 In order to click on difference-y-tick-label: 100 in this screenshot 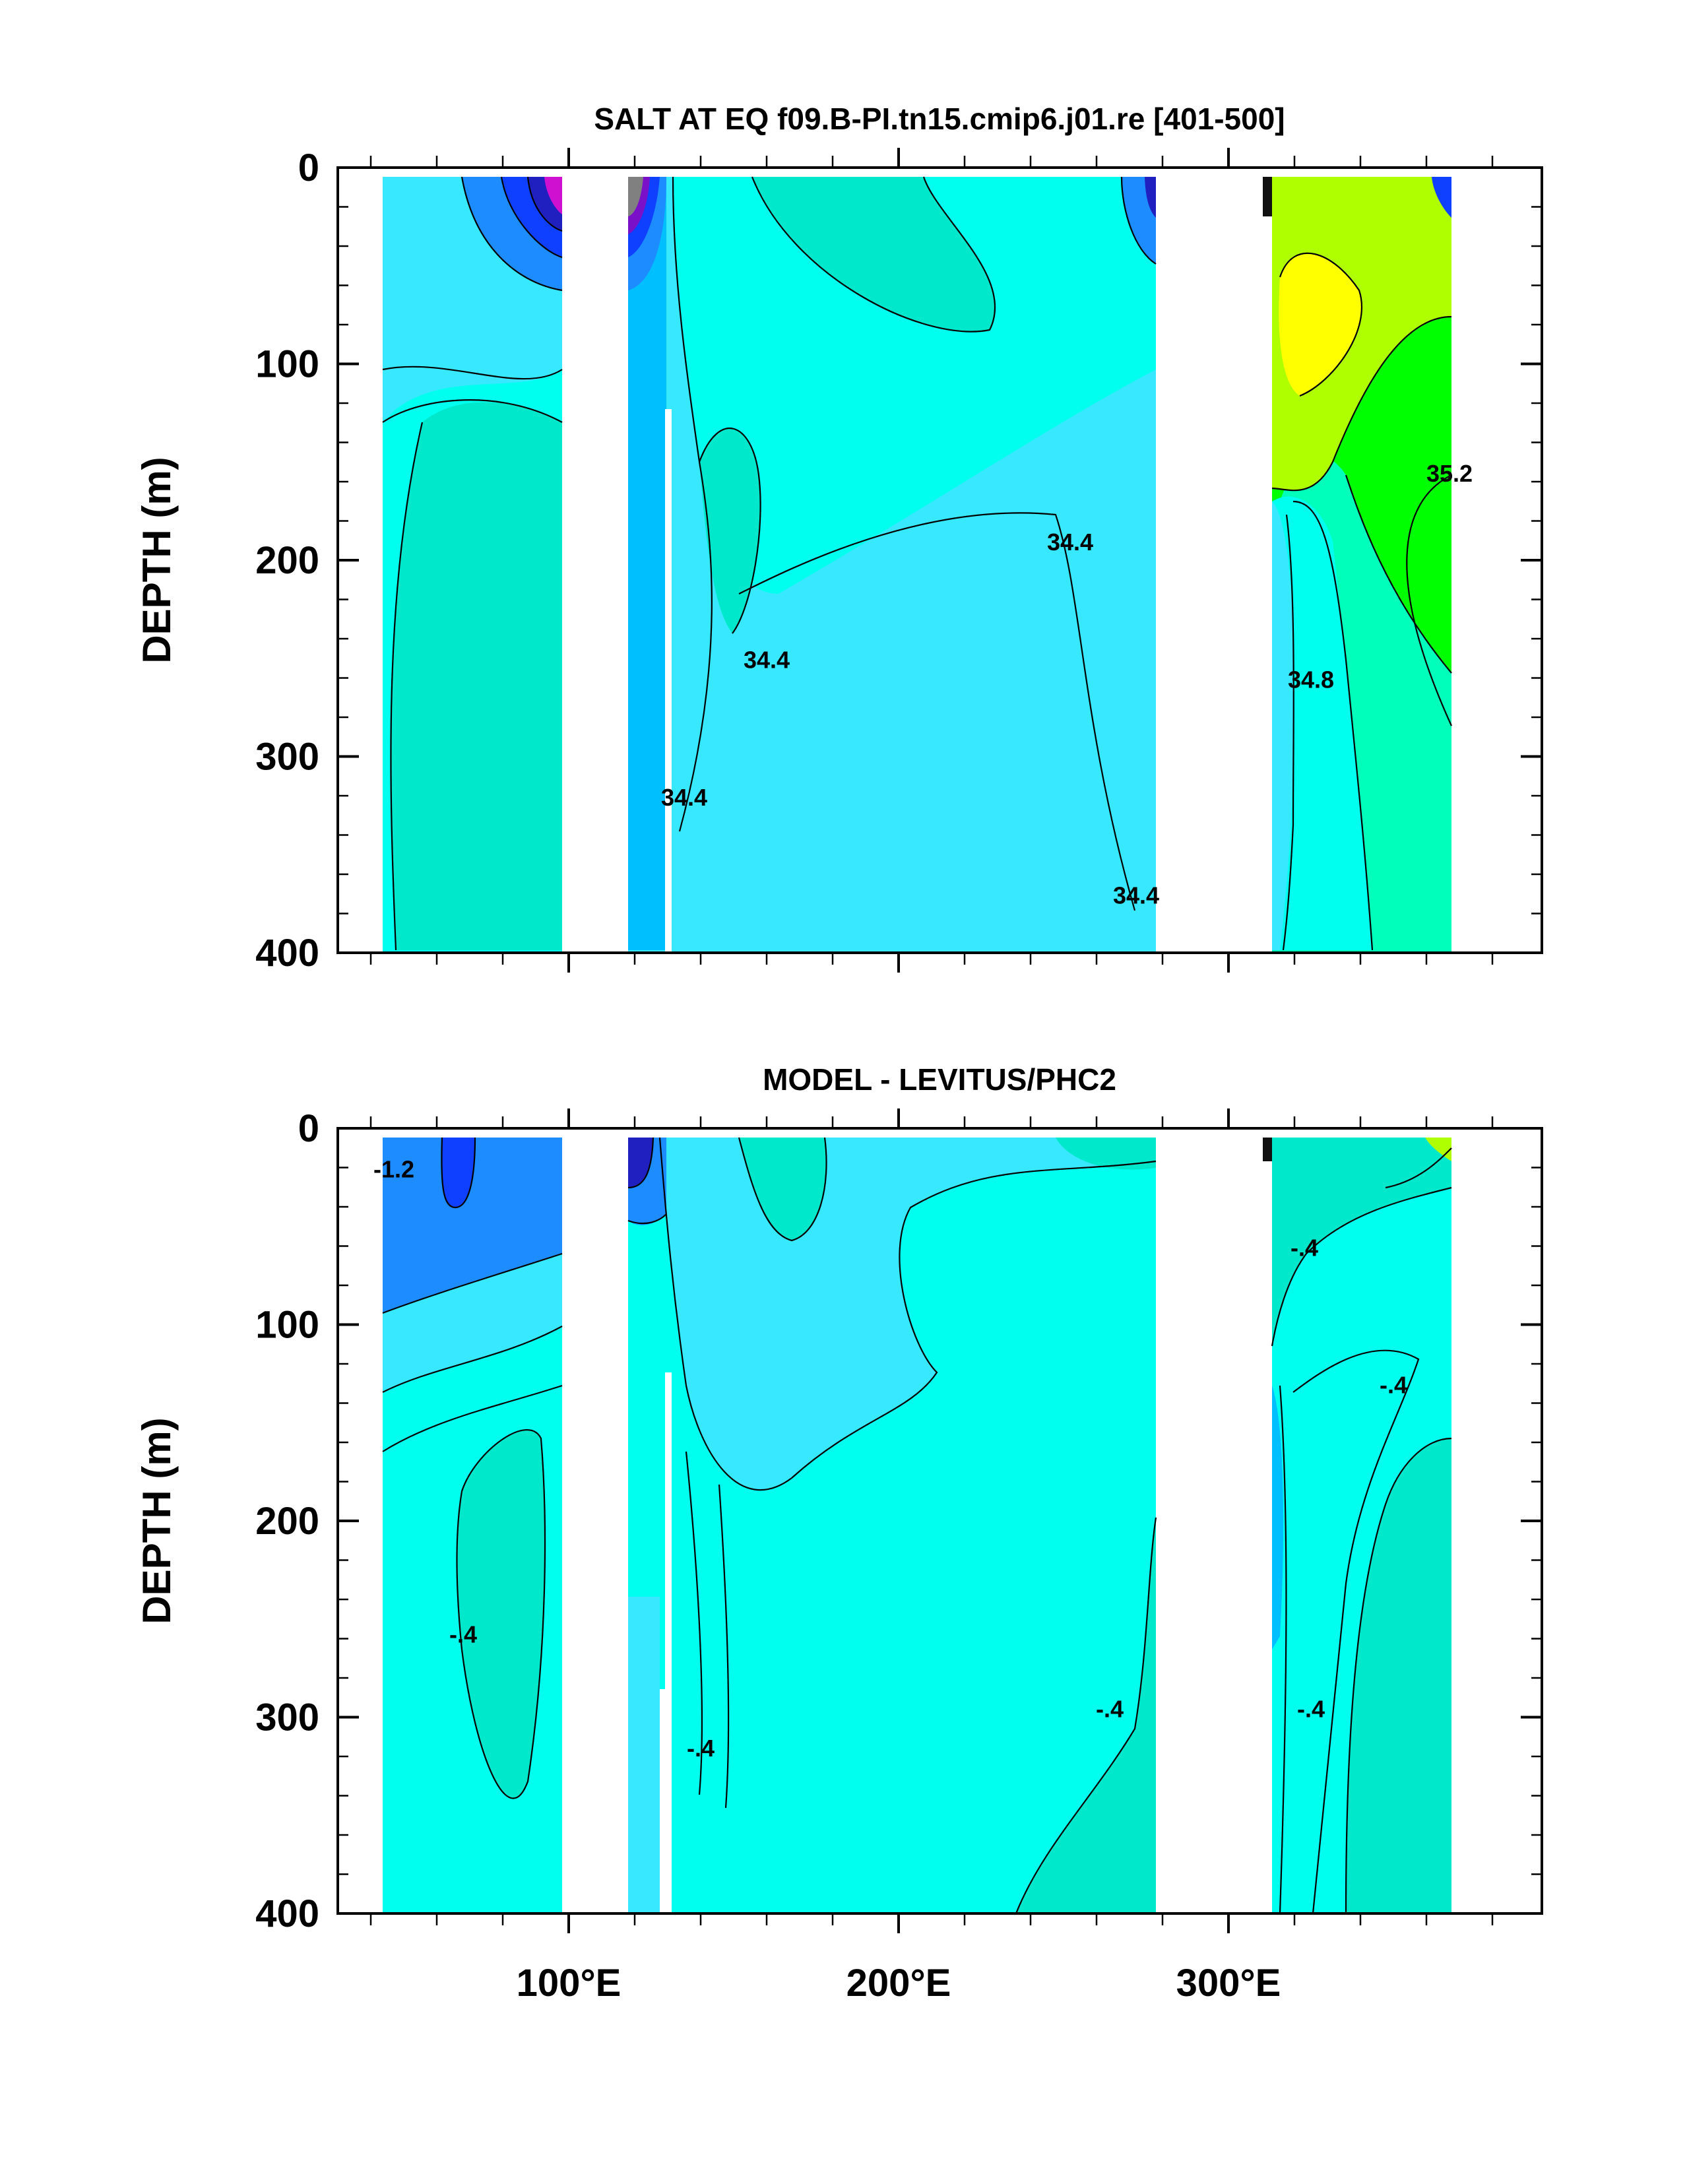, I will do `click(287, 1325)`.